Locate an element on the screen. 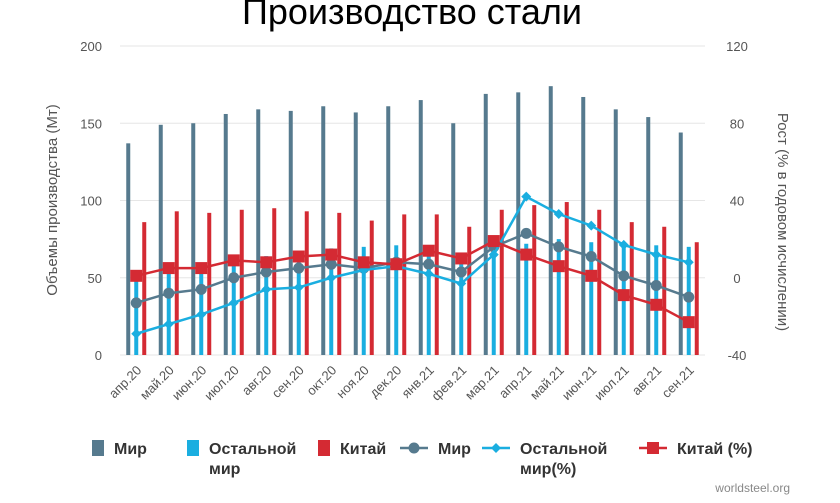  y-tick-label: 200 is located at coordinates (91, 46).